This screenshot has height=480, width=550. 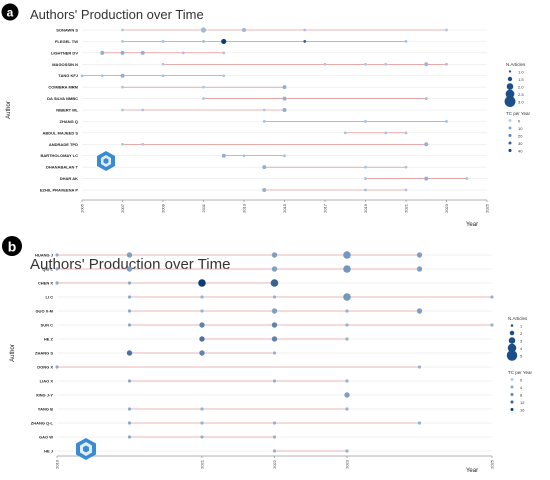 What do you see at coordinates (12, 247) in the screenshot?
I see `panel-b-letter: b` at bounding box center [12, 247].